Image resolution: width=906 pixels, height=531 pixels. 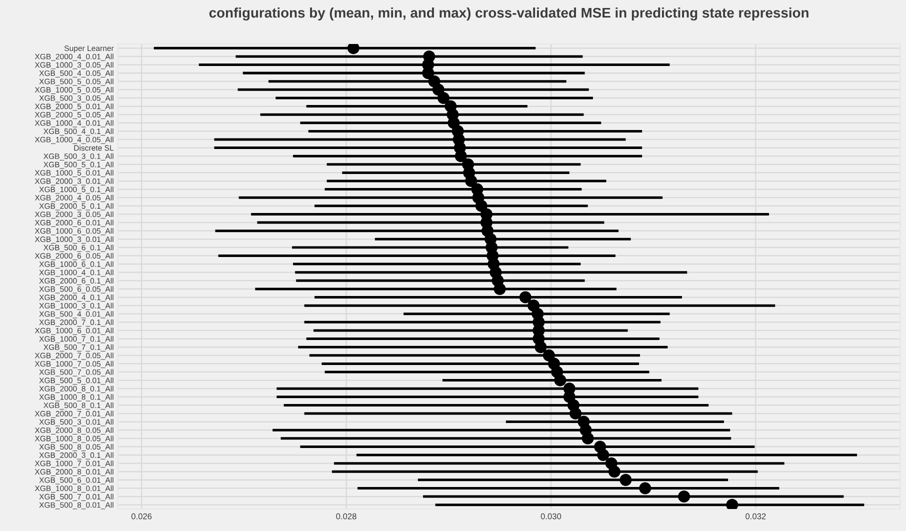 I want to click on x-tick-label: 0.032, so click(x=756, y=516).